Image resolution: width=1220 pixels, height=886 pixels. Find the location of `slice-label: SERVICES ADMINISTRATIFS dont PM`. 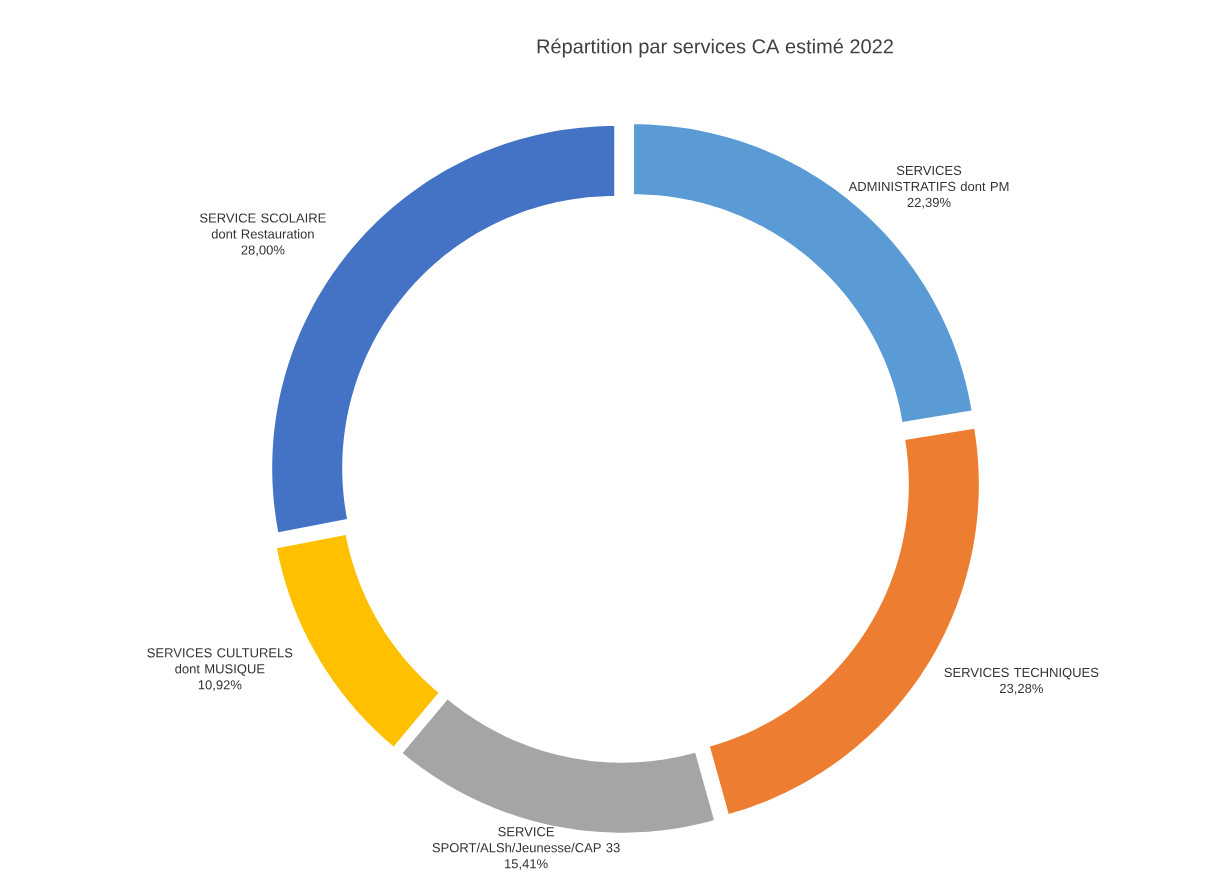

slice-label: SERVICES ADMINISTRATIFS dont PM is located at coordinates (928, 178).